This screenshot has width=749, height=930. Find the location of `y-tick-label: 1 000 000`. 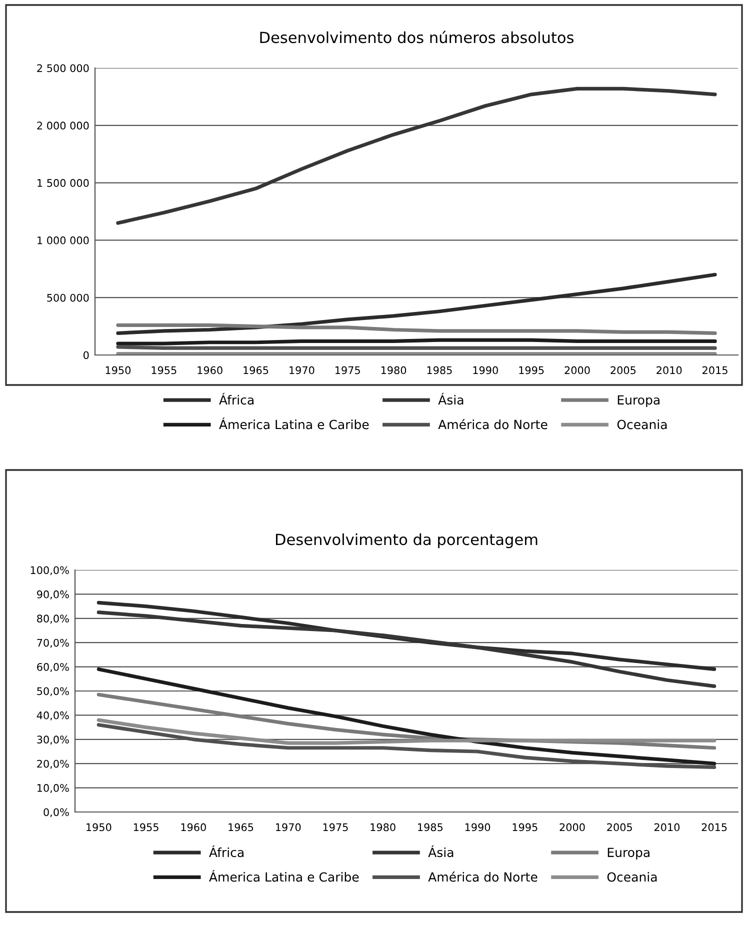

y-tick-label: 1 000 000 is located at coordinates (63, 240).